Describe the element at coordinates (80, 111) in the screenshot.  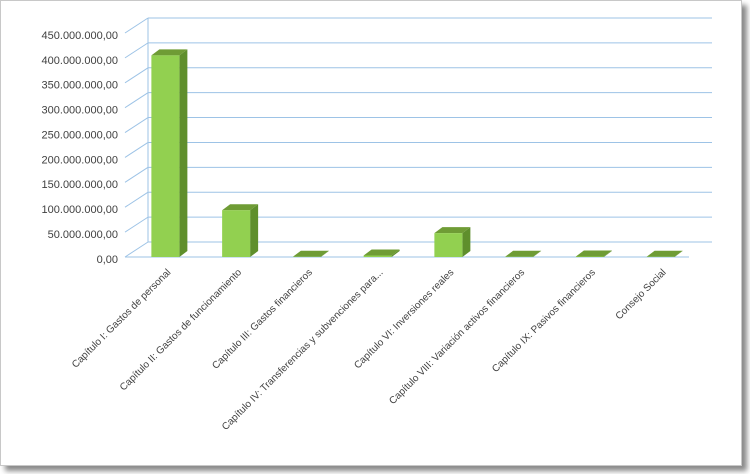
I see `y-tick-label: 300.000.000,00` at that location.